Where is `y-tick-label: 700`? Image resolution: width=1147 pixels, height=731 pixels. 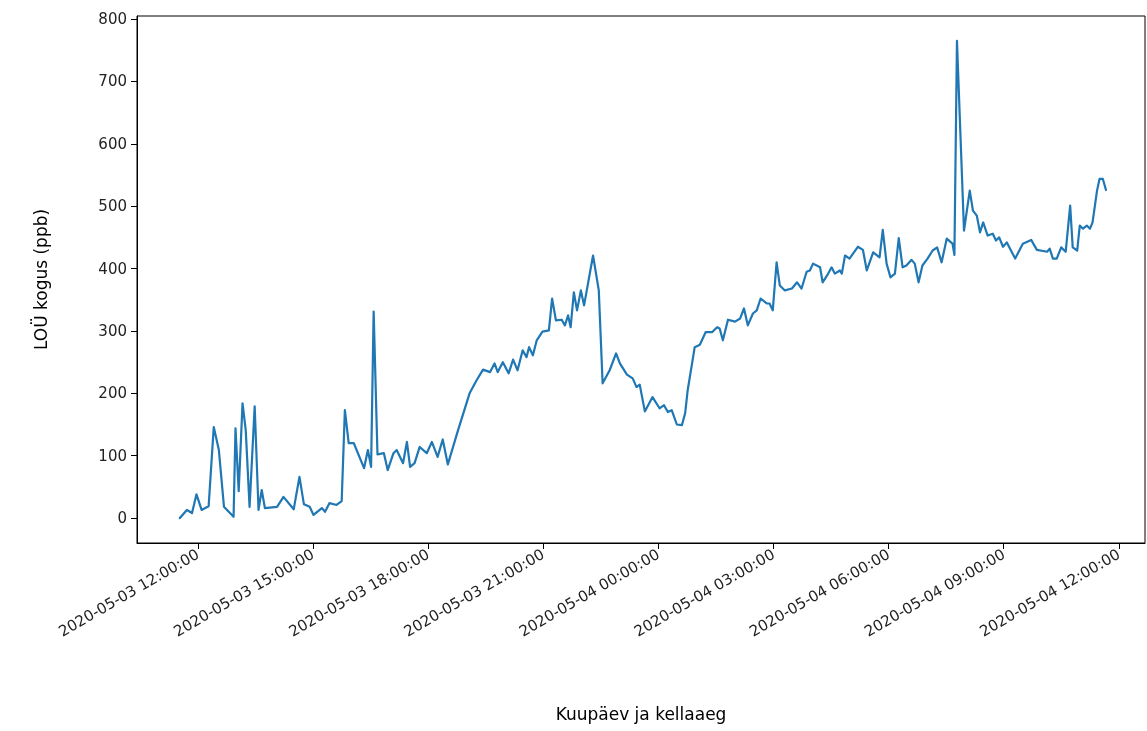
y-tick-label: 700 is located at coordinates (112, 81).